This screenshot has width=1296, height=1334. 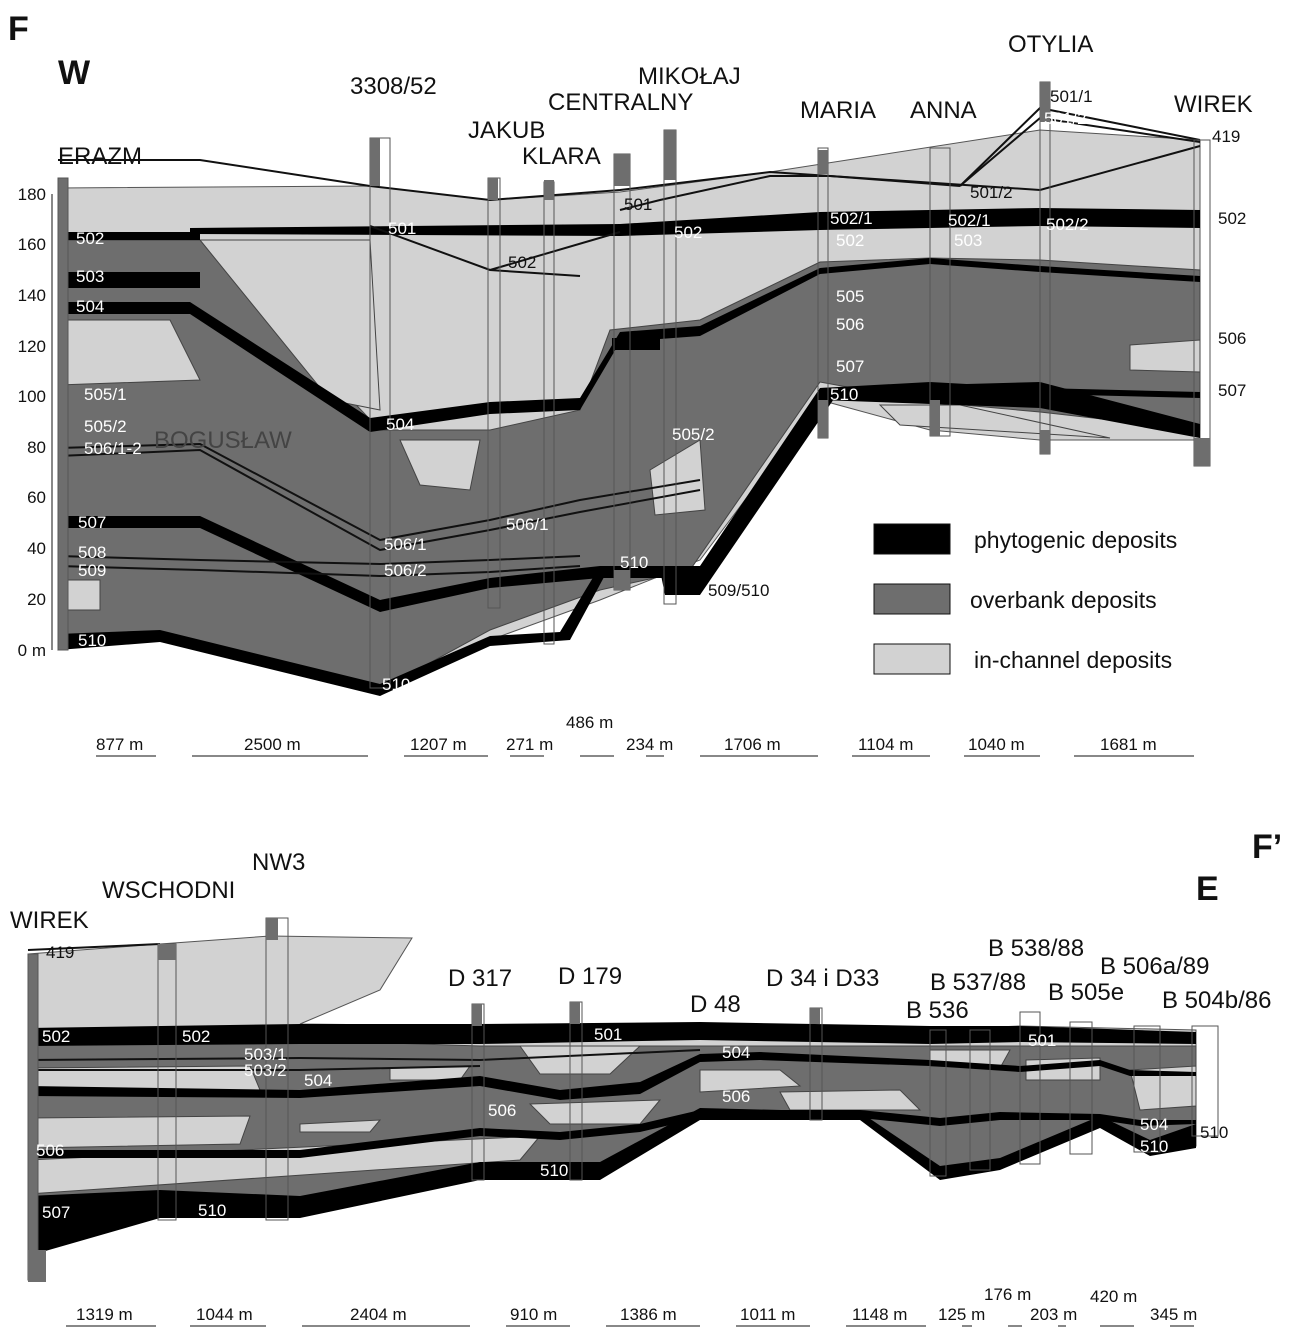 What do you see at coordinates (991, 192) in the screenshot?
I see `horizon-label: 501/2` at bounding box center [991, 192].